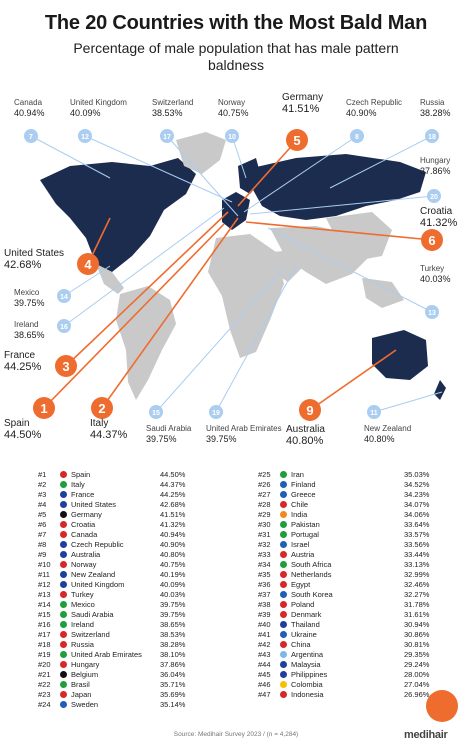 This screenshot has height=750, width=472. What do you see at coordinates (42, 494) in the screenshot?
I see `row-rank: #3` at bounding box center [42, 494].